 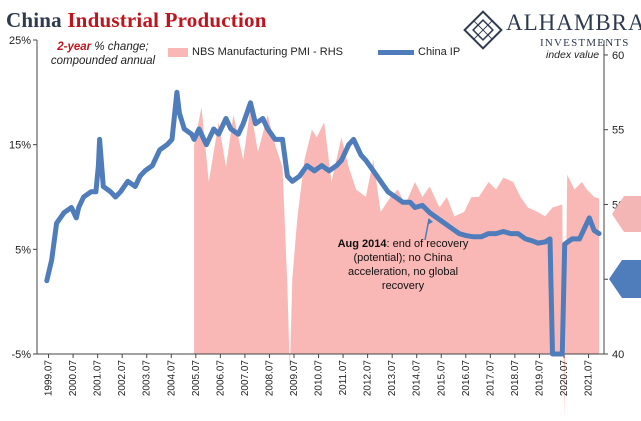 I want to click on subtitle-red: 2-year, so click(x=74, y=47).